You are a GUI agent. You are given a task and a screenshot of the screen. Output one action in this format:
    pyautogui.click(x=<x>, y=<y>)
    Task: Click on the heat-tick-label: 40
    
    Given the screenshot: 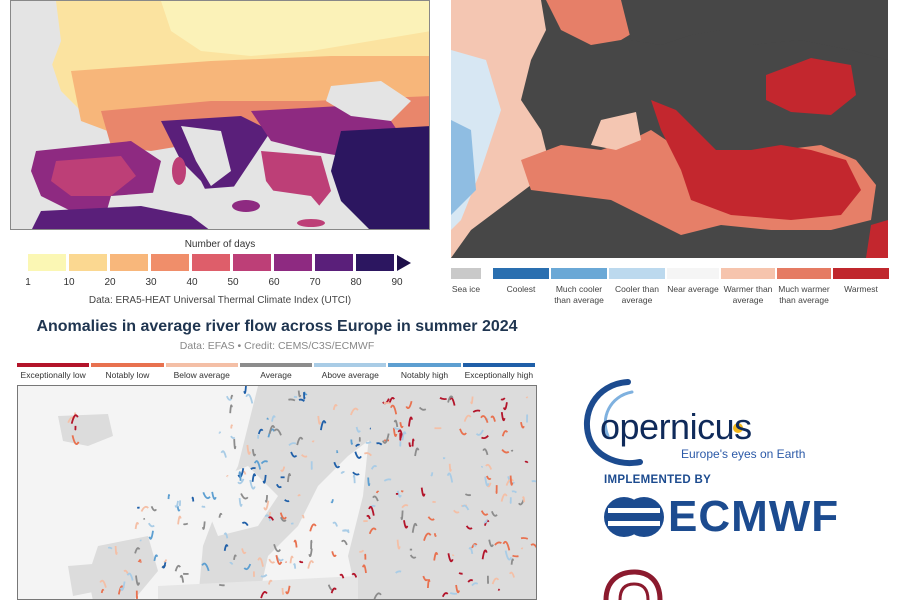 What is the action you would take?
    pyautogui.click(x=192, y=282)
    